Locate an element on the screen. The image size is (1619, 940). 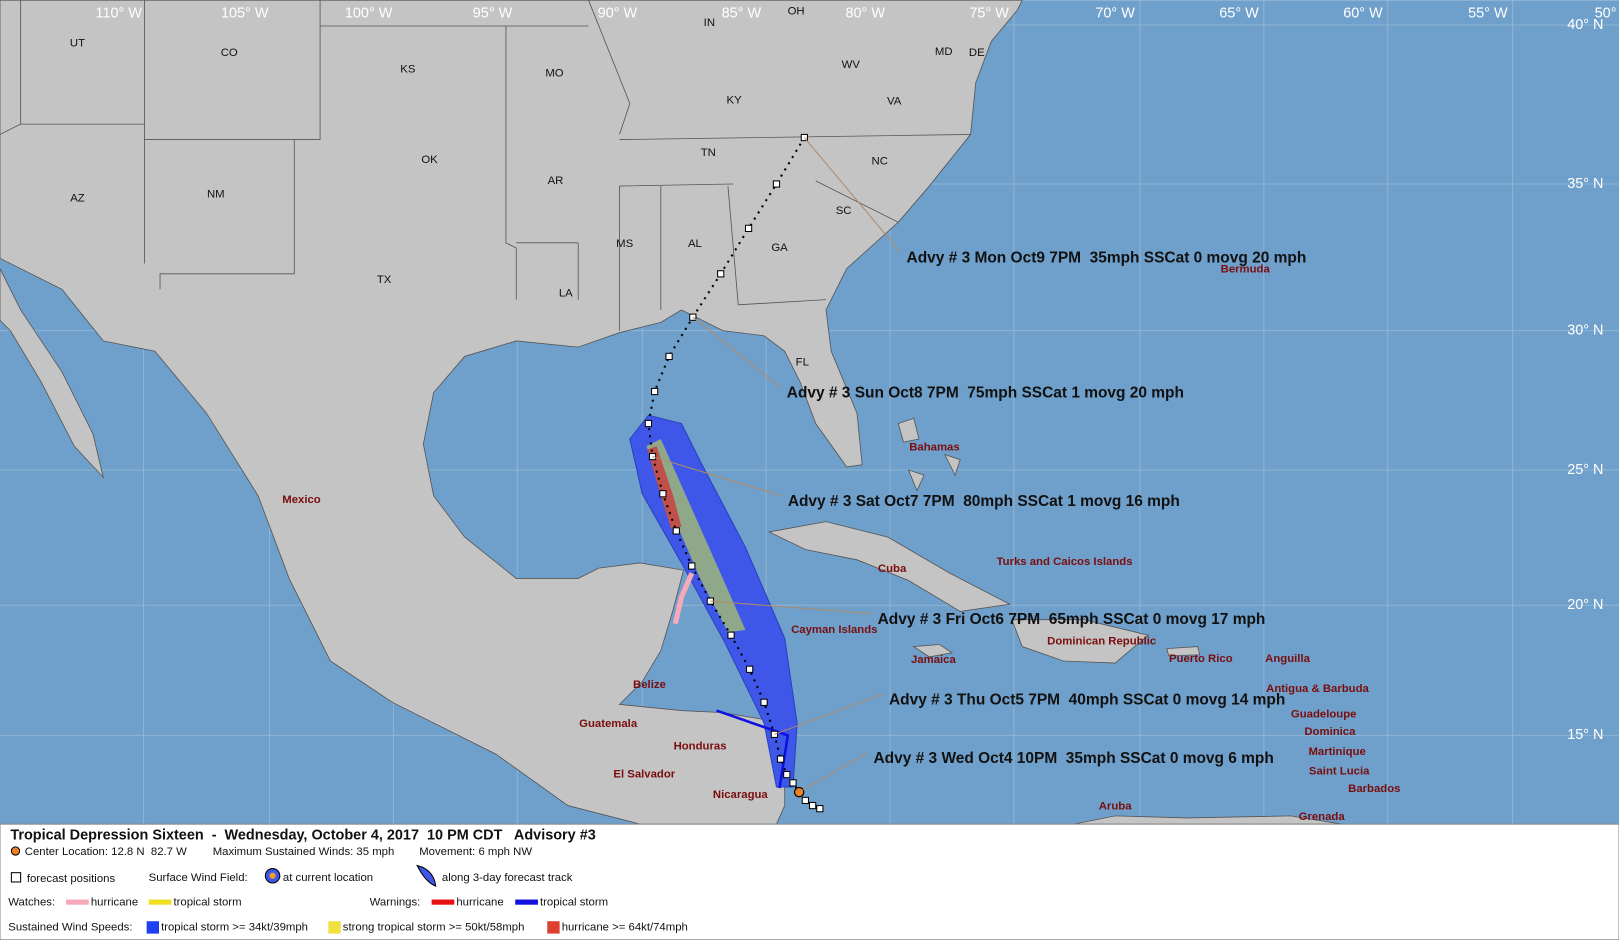
country-label: El Salvador is located at coordinates (644, 775).